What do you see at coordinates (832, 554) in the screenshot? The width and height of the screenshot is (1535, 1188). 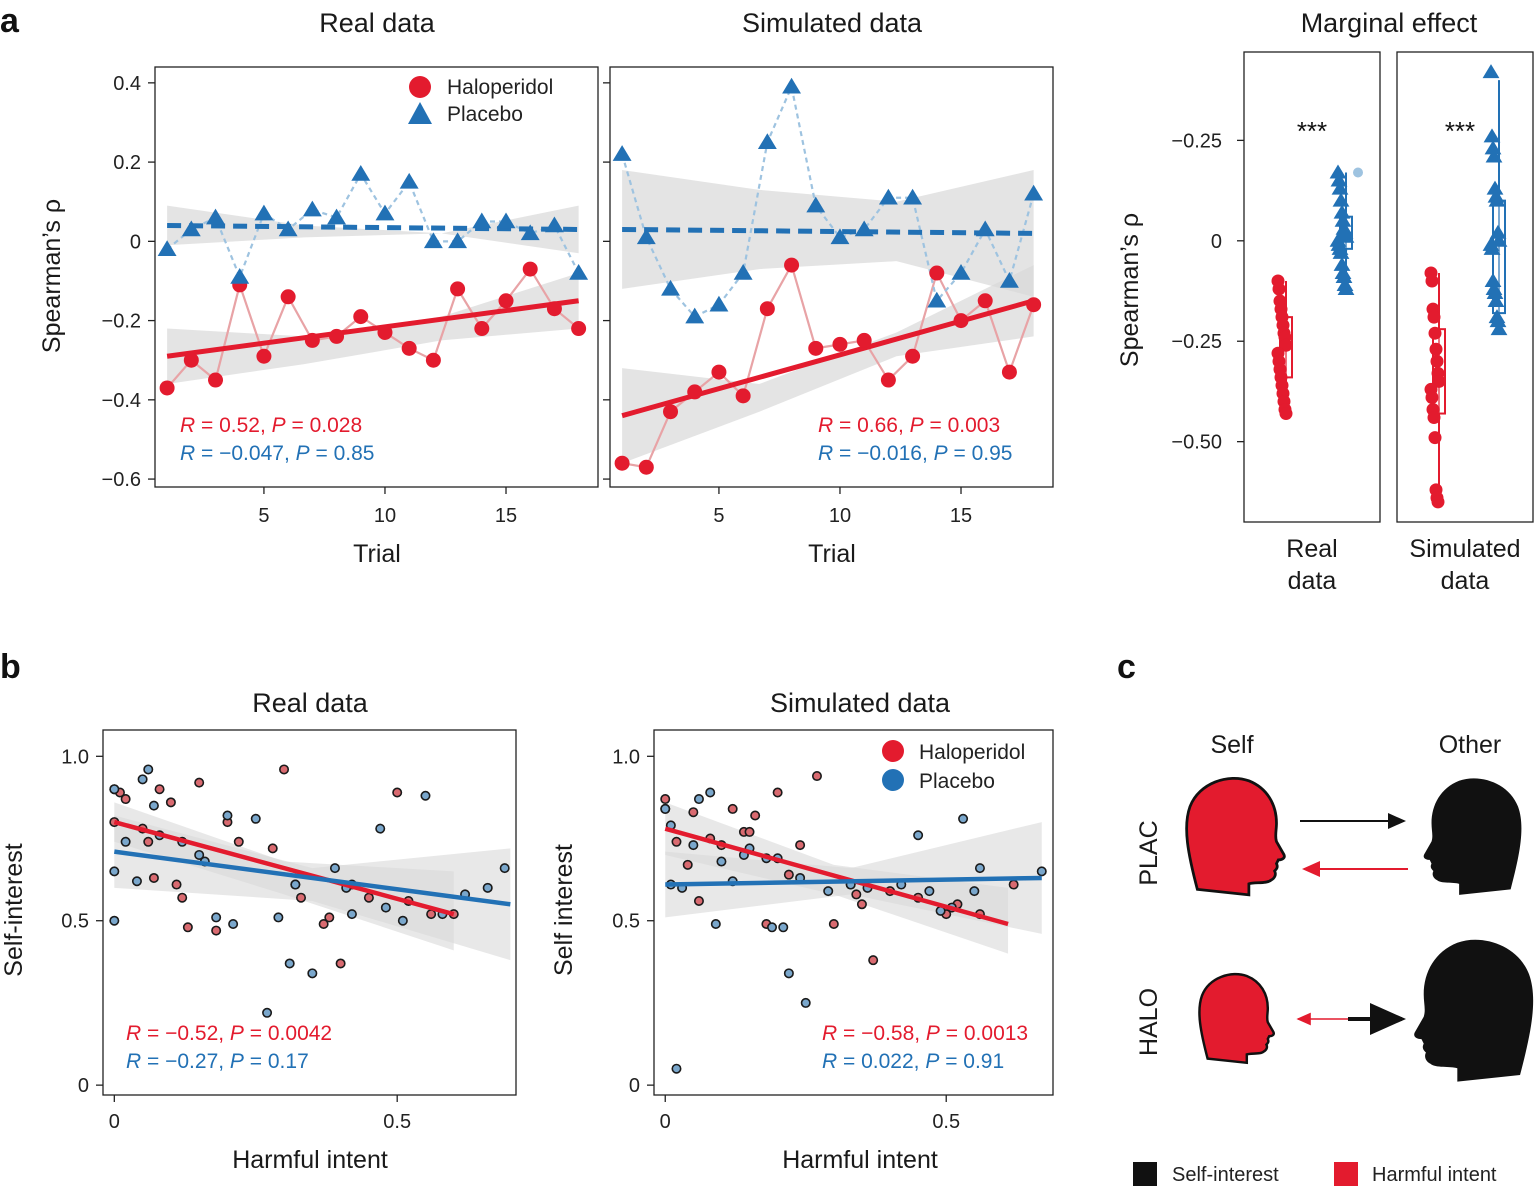 I see `x-axis-label: Trial` at bounding box center [832, 554].